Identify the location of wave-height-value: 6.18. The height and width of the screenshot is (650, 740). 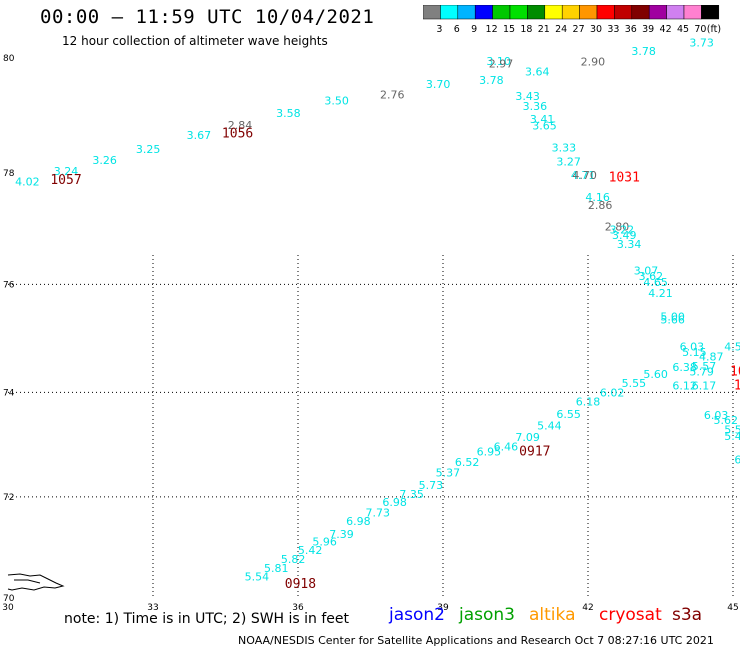
(588, 402).